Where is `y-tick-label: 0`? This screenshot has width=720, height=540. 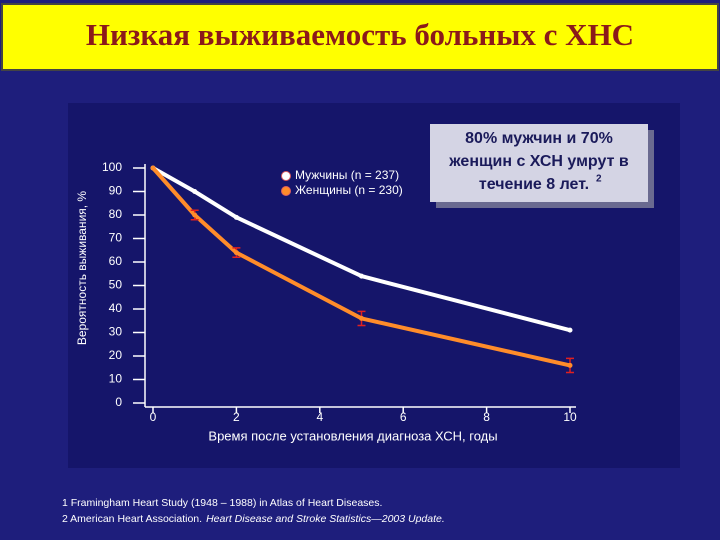
y-tick-label: 0 is located at coordinates (118, 402).